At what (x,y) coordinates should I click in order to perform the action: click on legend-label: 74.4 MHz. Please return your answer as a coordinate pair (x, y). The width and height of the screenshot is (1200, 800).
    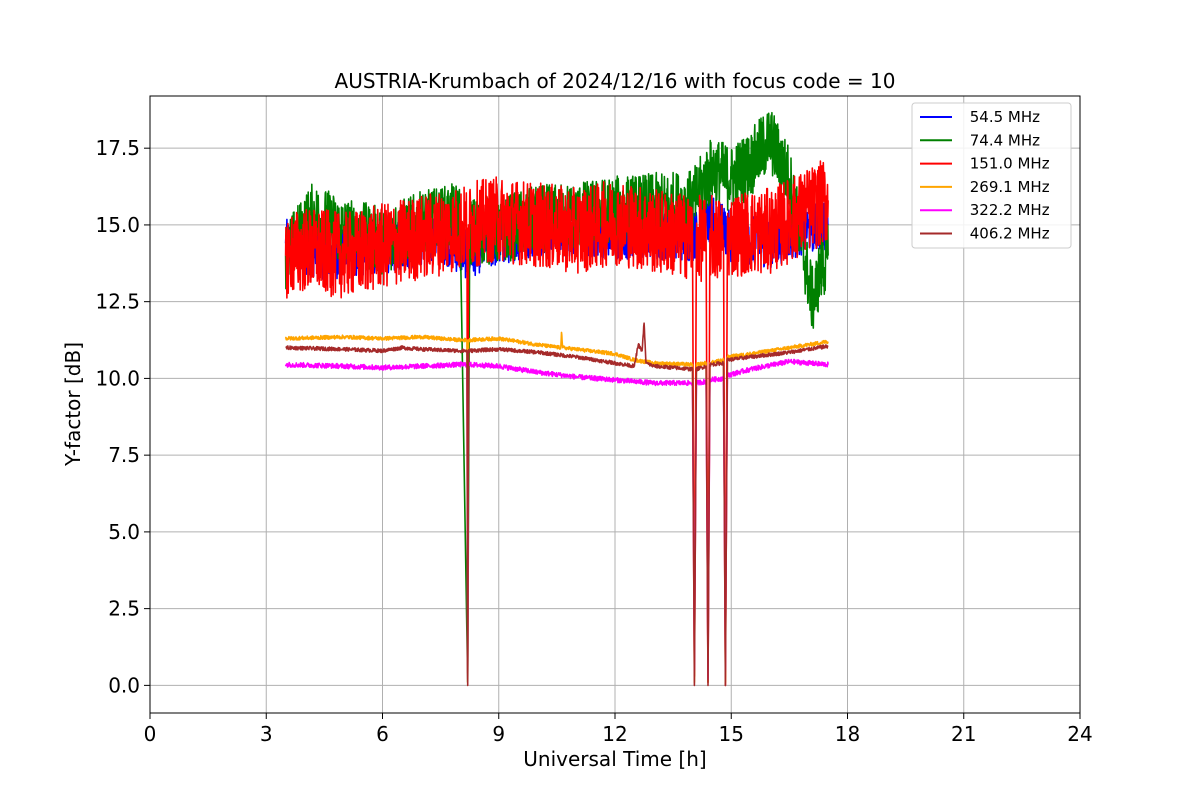
    Looking at the image, I should click on (1002, 140).